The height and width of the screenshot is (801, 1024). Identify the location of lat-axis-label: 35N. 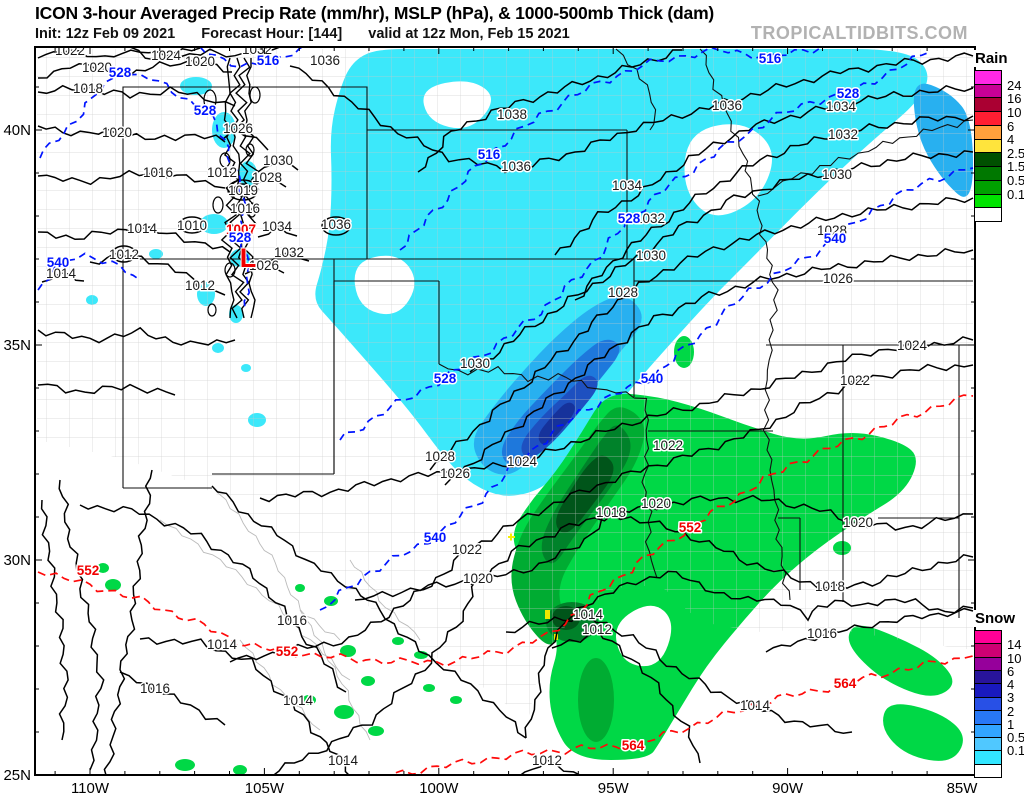
(17, 345).